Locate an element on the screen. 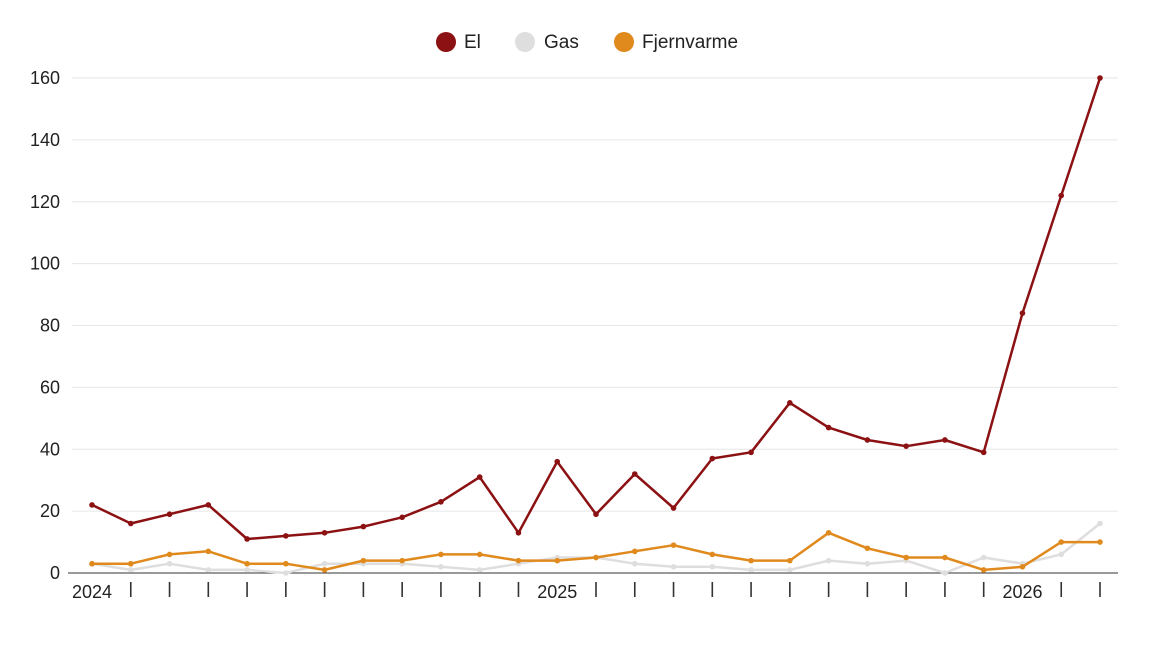 The width and height of the screenshot is (1156, 650). series-line-gas is located at coordinates (596, 548).